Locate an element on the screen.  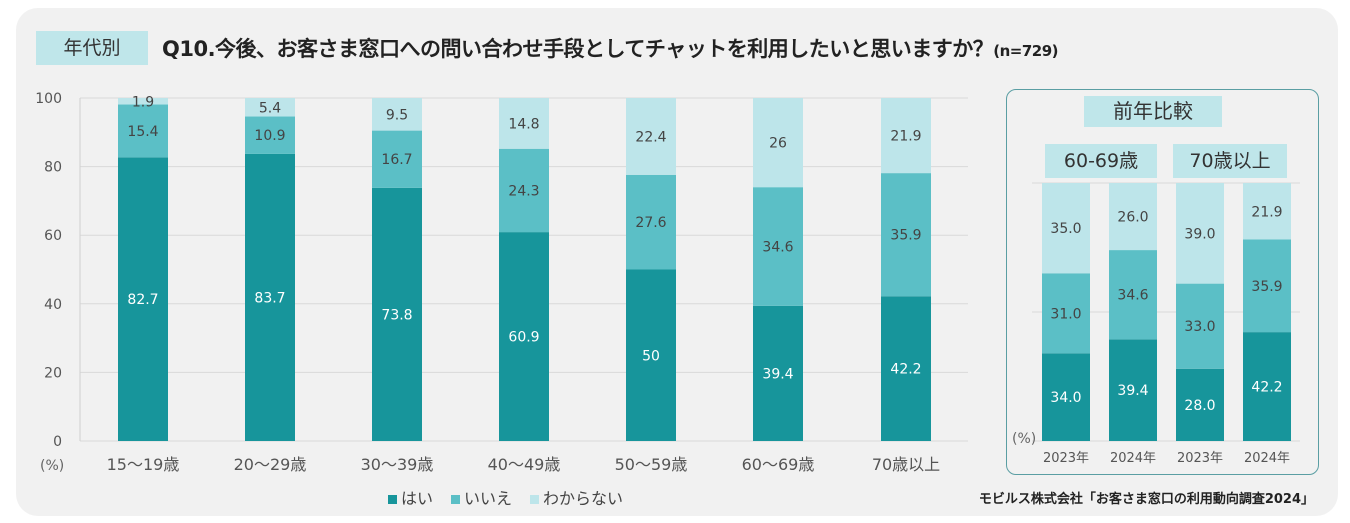
data-label: 16.7 is located at coordinates (396, 160).